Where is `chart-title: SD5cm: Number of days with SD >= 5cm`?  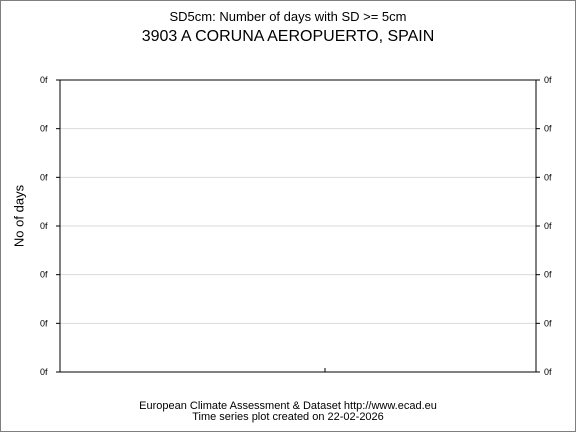
chart-title: SD5cm: Number of days with SD >= 5cm is located at coordinates (288, 16).